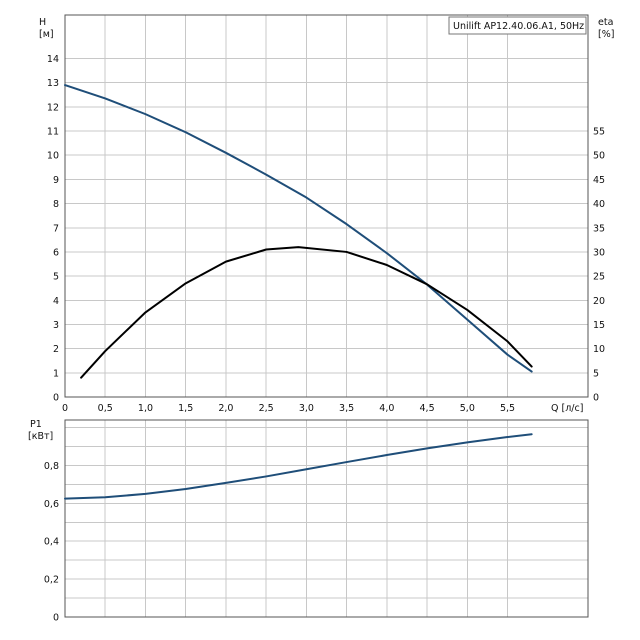  What do you see at coordinates (599, 349) in the screenshot?
I see `y-right-tick-label: 10` at bounding box center [599, 349].